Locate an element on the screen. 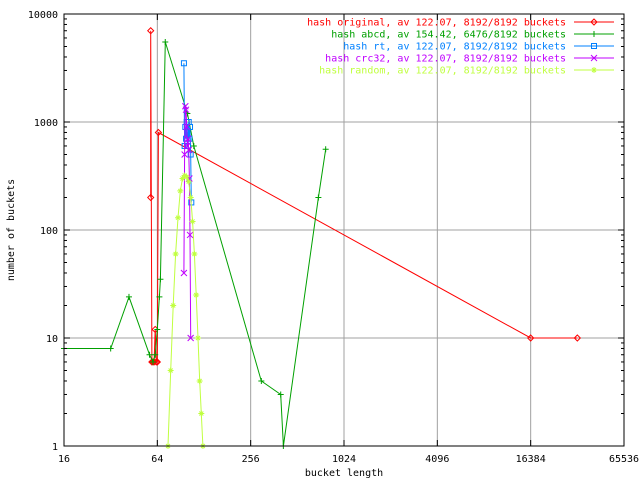  y-tick-label: 100 is located at coordinates (49, 231).